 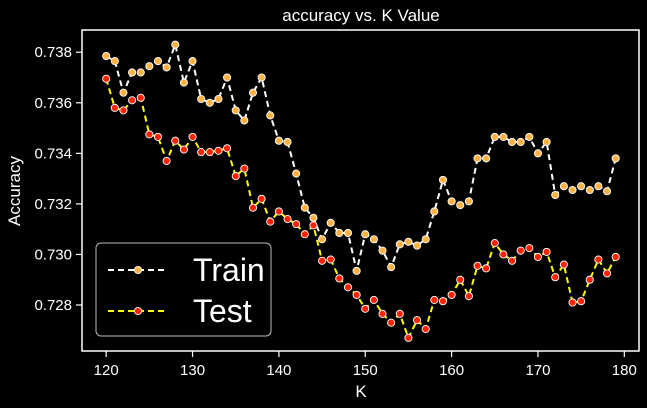 I want to click on x-tick-label: 120, so click(x=106, y=370).